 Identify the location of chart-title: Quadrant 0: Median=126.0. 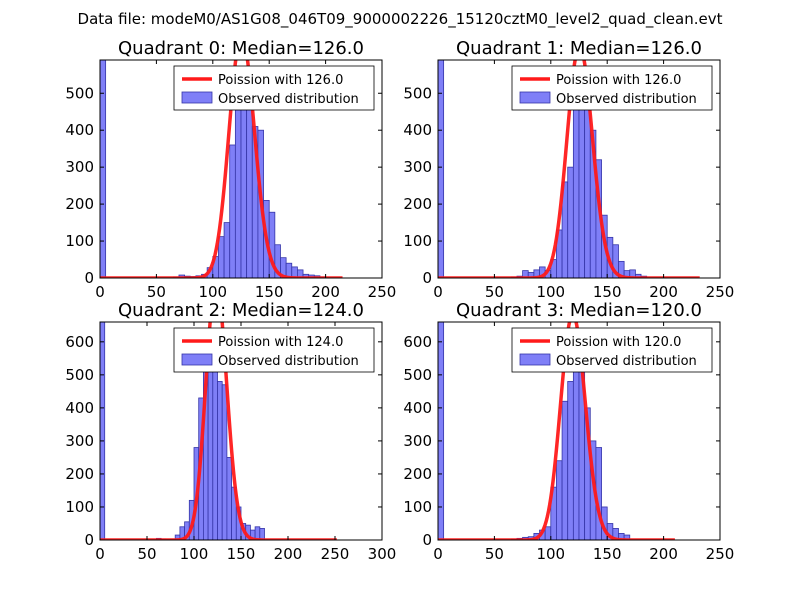
(241, 48).